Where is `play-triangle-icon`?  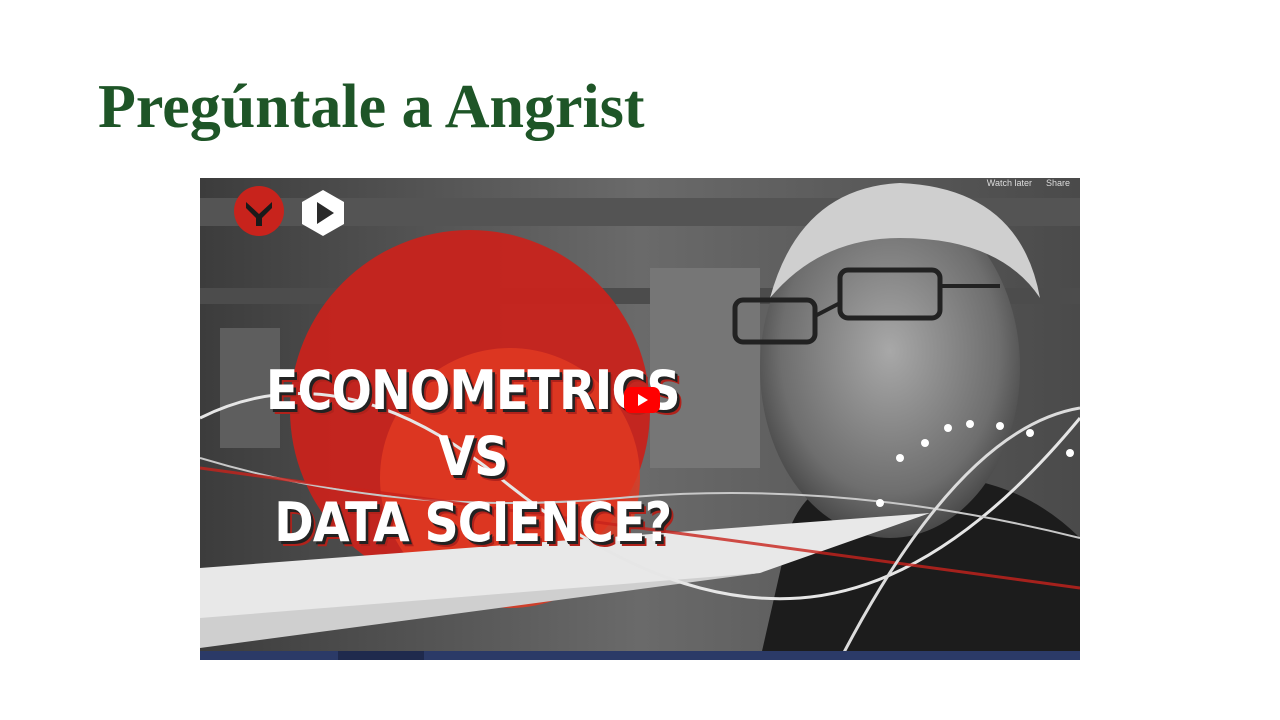
play-triangle-icon is located at coordinates (643, 400).